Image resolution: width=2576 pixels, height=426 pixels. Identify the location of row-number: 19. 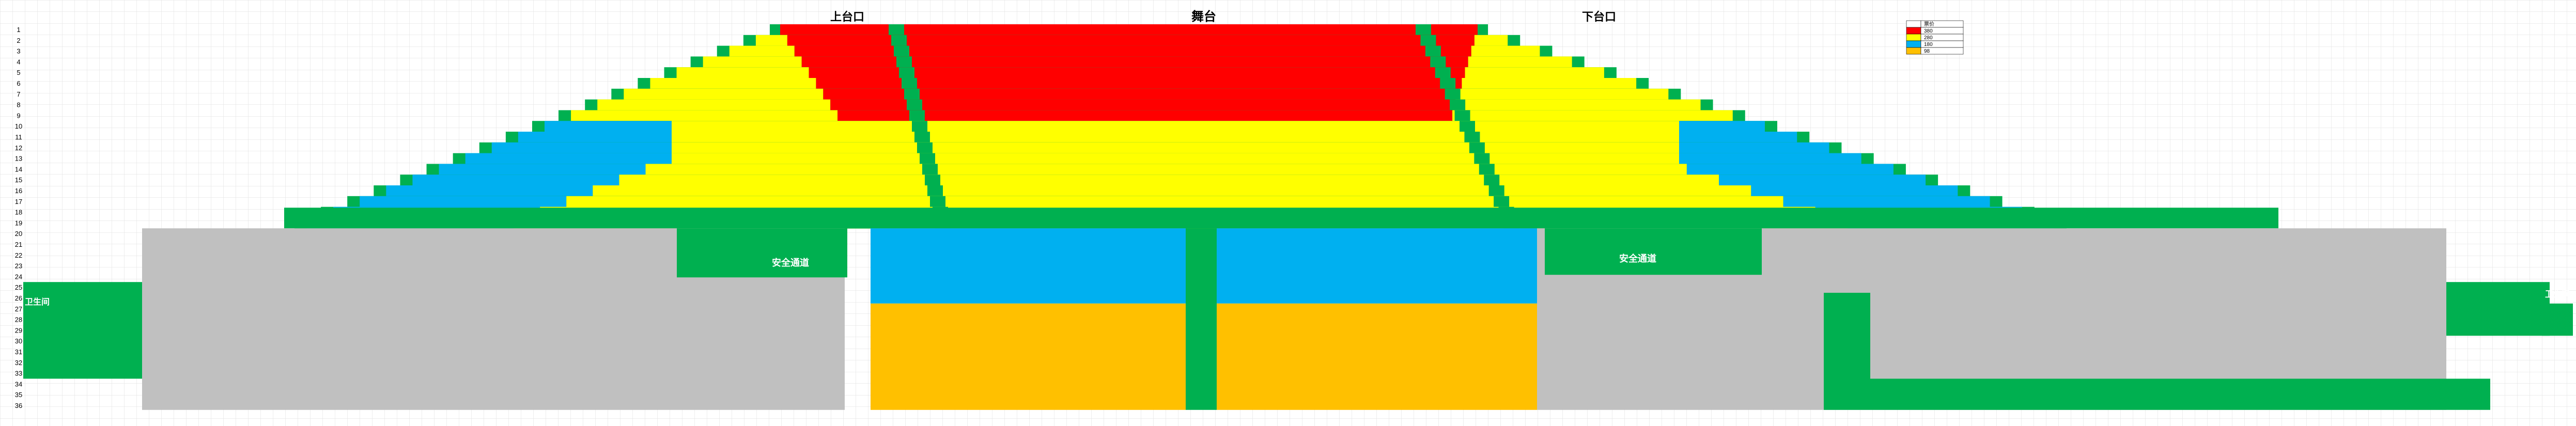
(18, 223).